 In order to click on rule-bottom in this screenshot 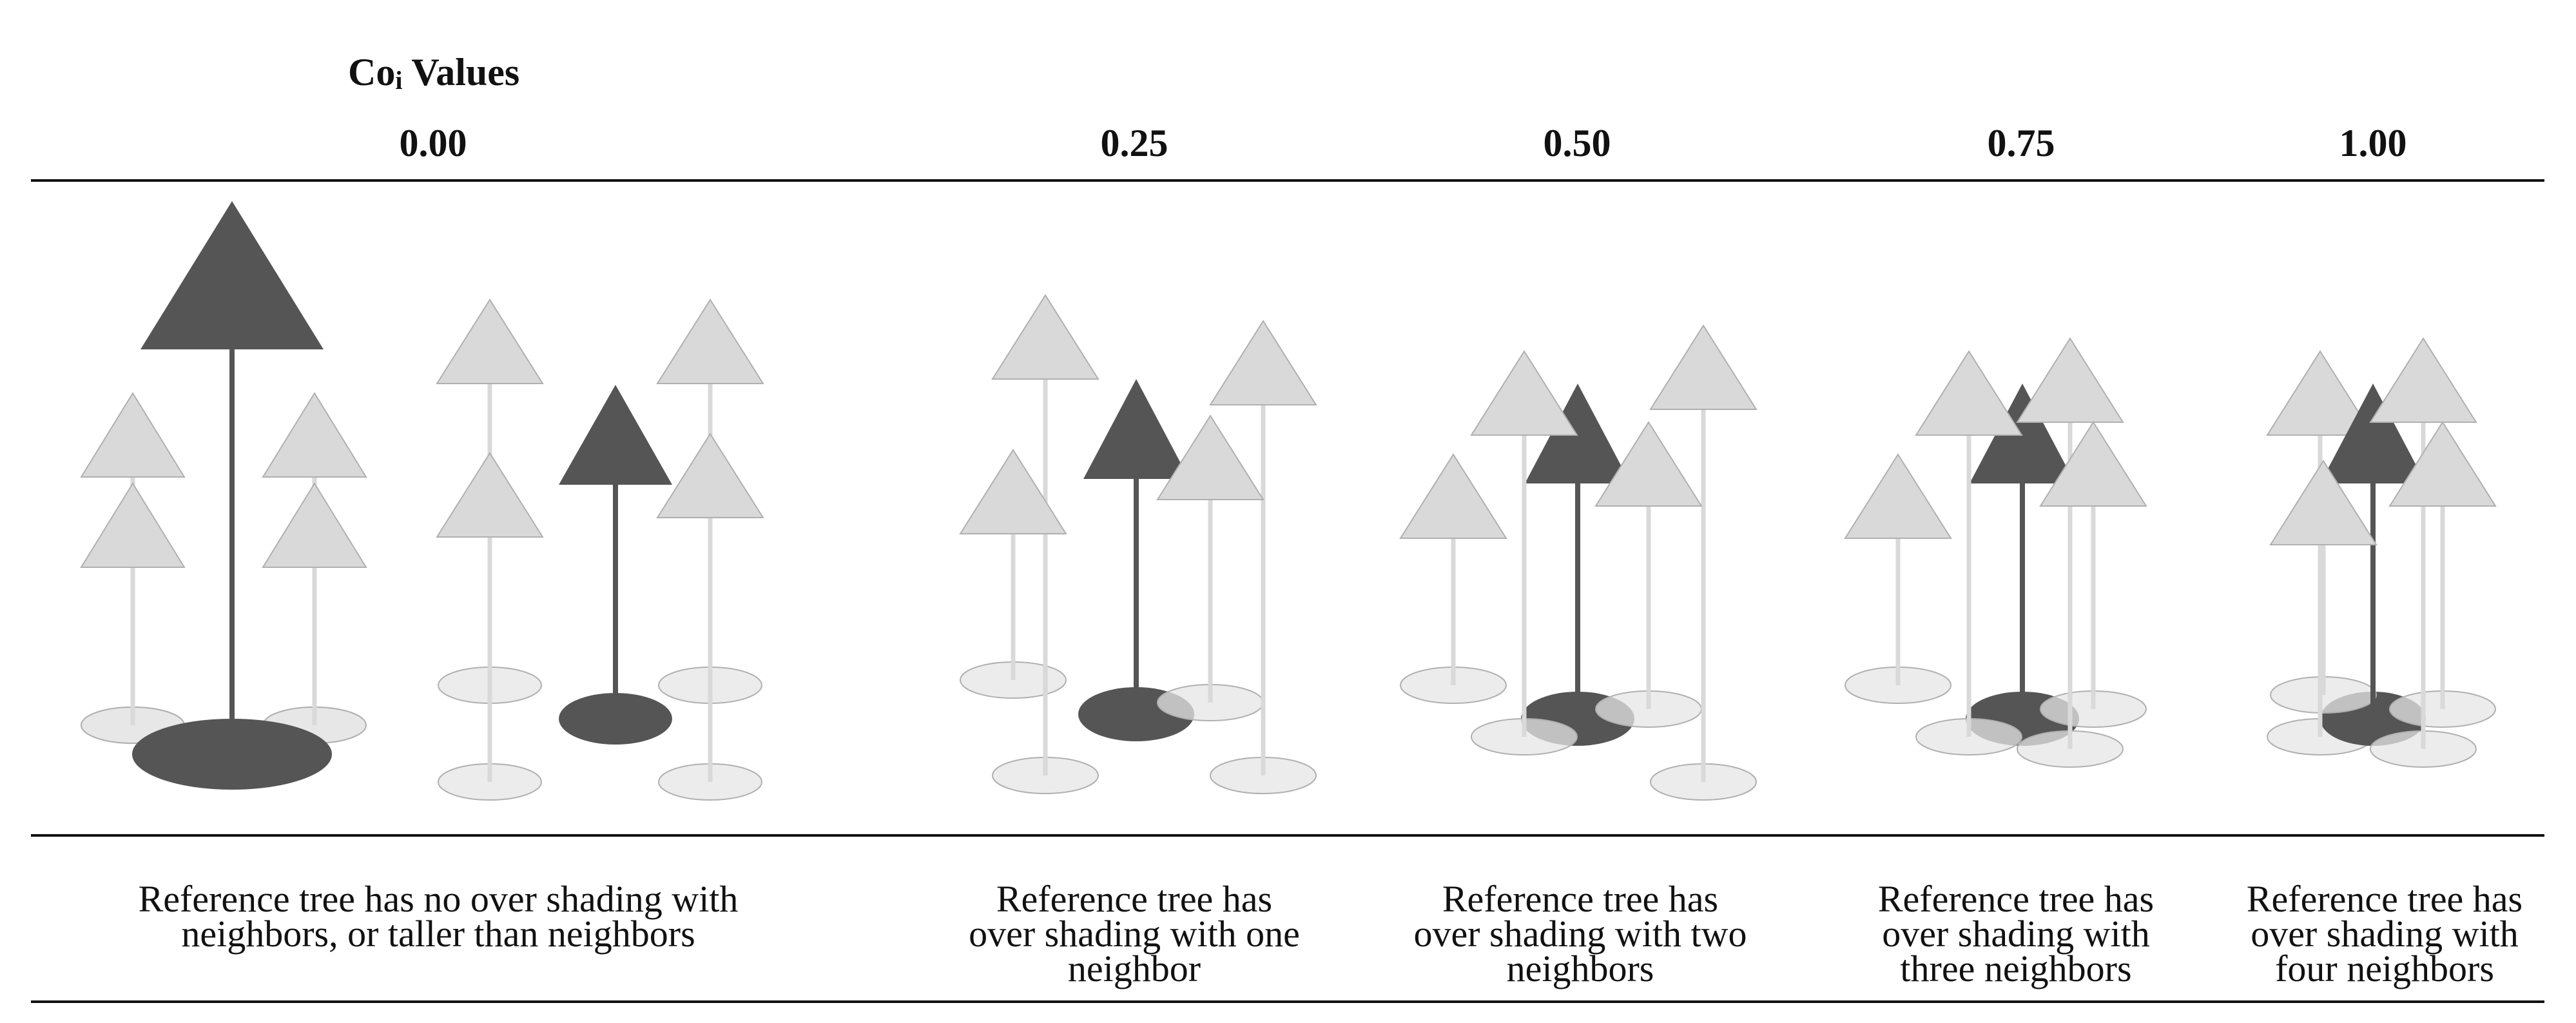, I will do `click(1287, 1001)`.